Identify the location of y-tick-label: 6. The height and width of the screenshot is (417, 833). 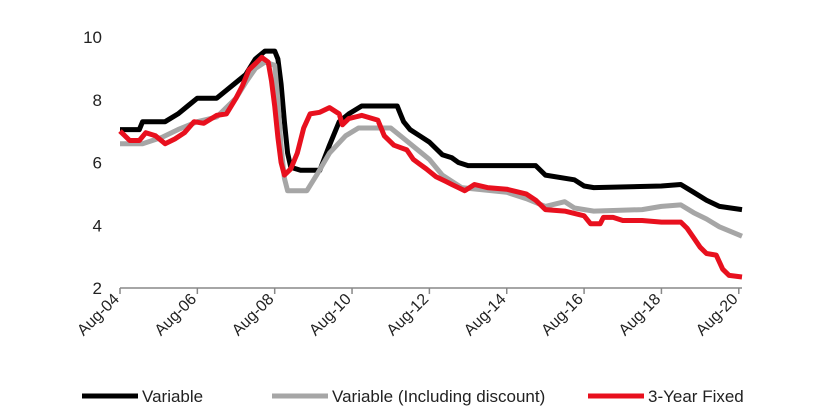
(97, 163).